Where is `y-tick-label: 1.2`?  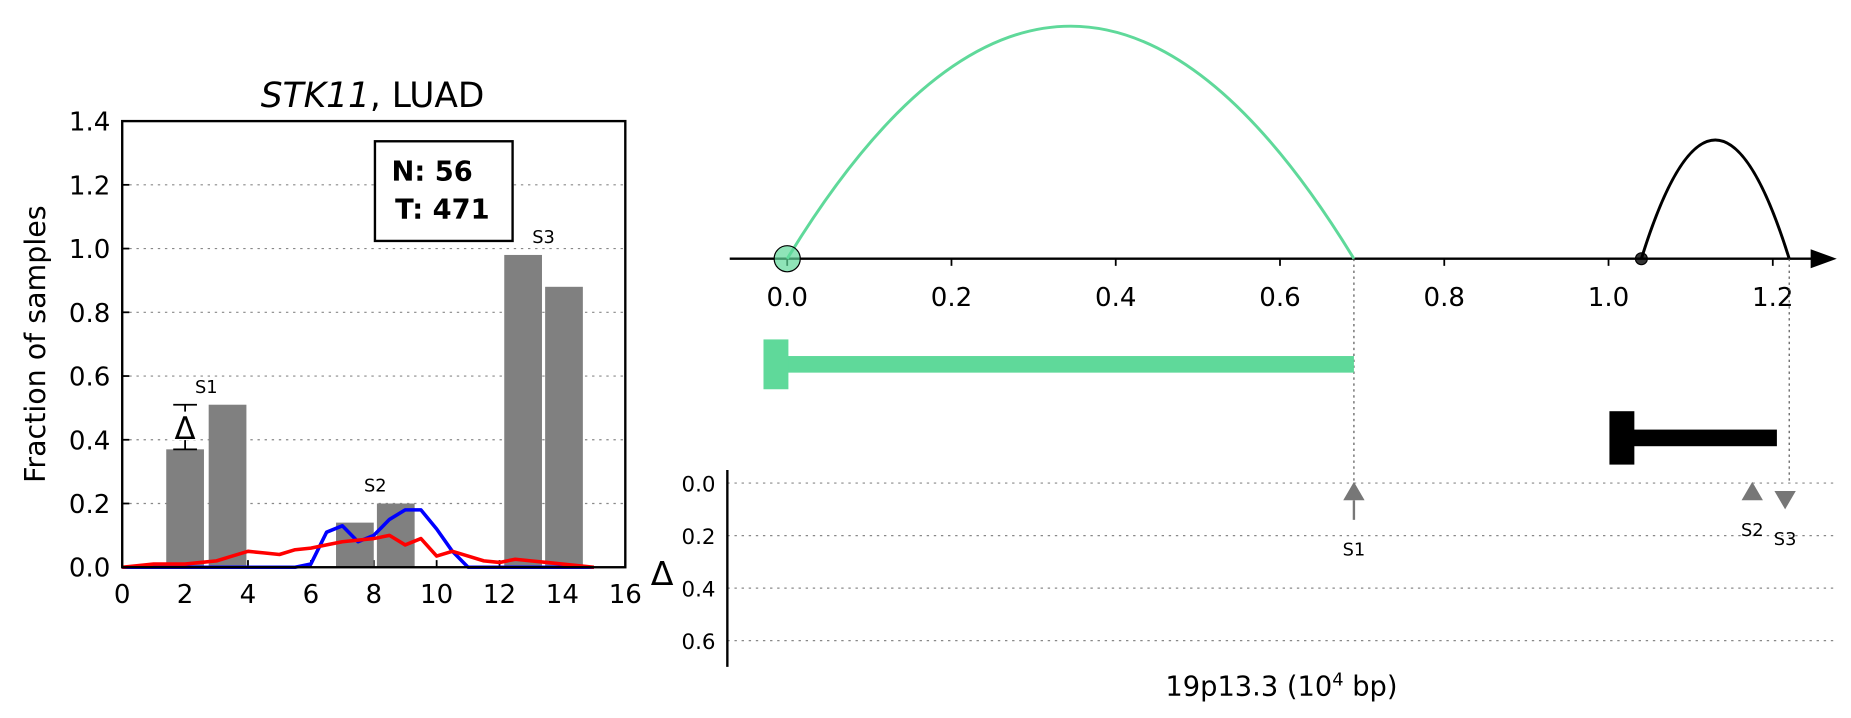 y-tick-label: 1.2 is located at coordinates (90, 186).